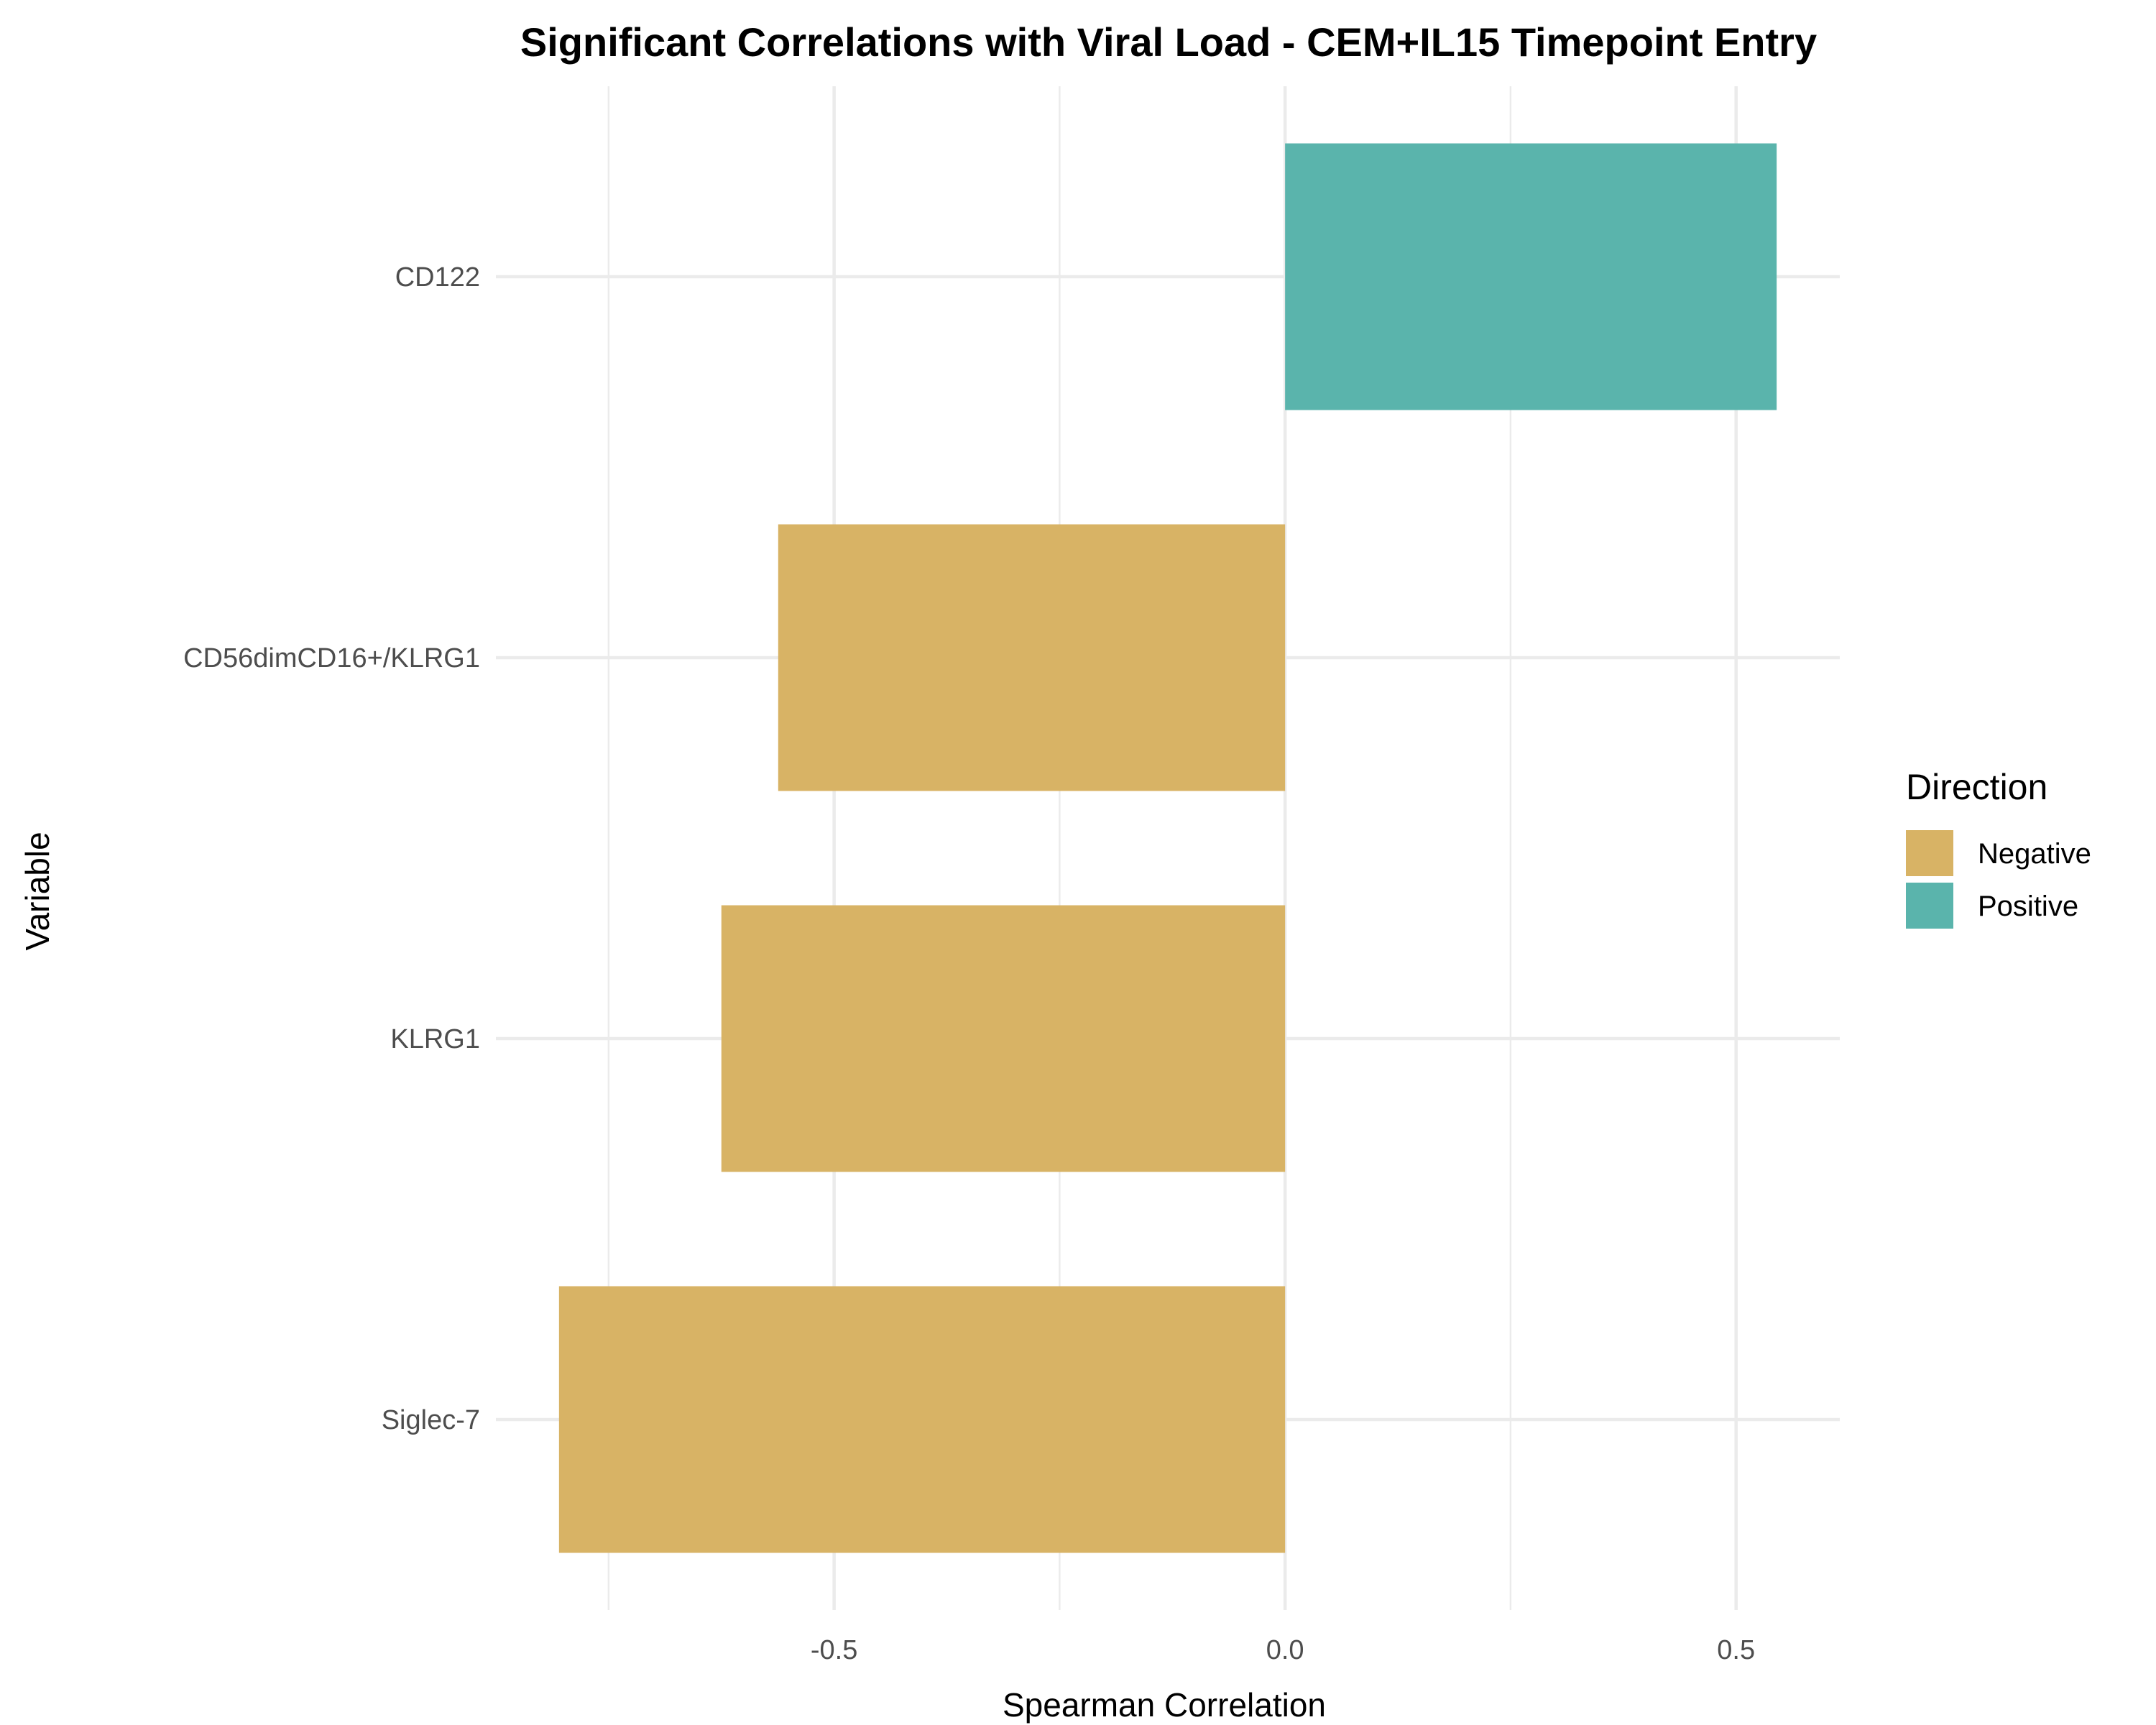 The image size is (2156, 1725). What do you see at coordinates (1977, 787) in the screenshot?
I see `legend-title: Direction` at bounding box center [1977, 787].